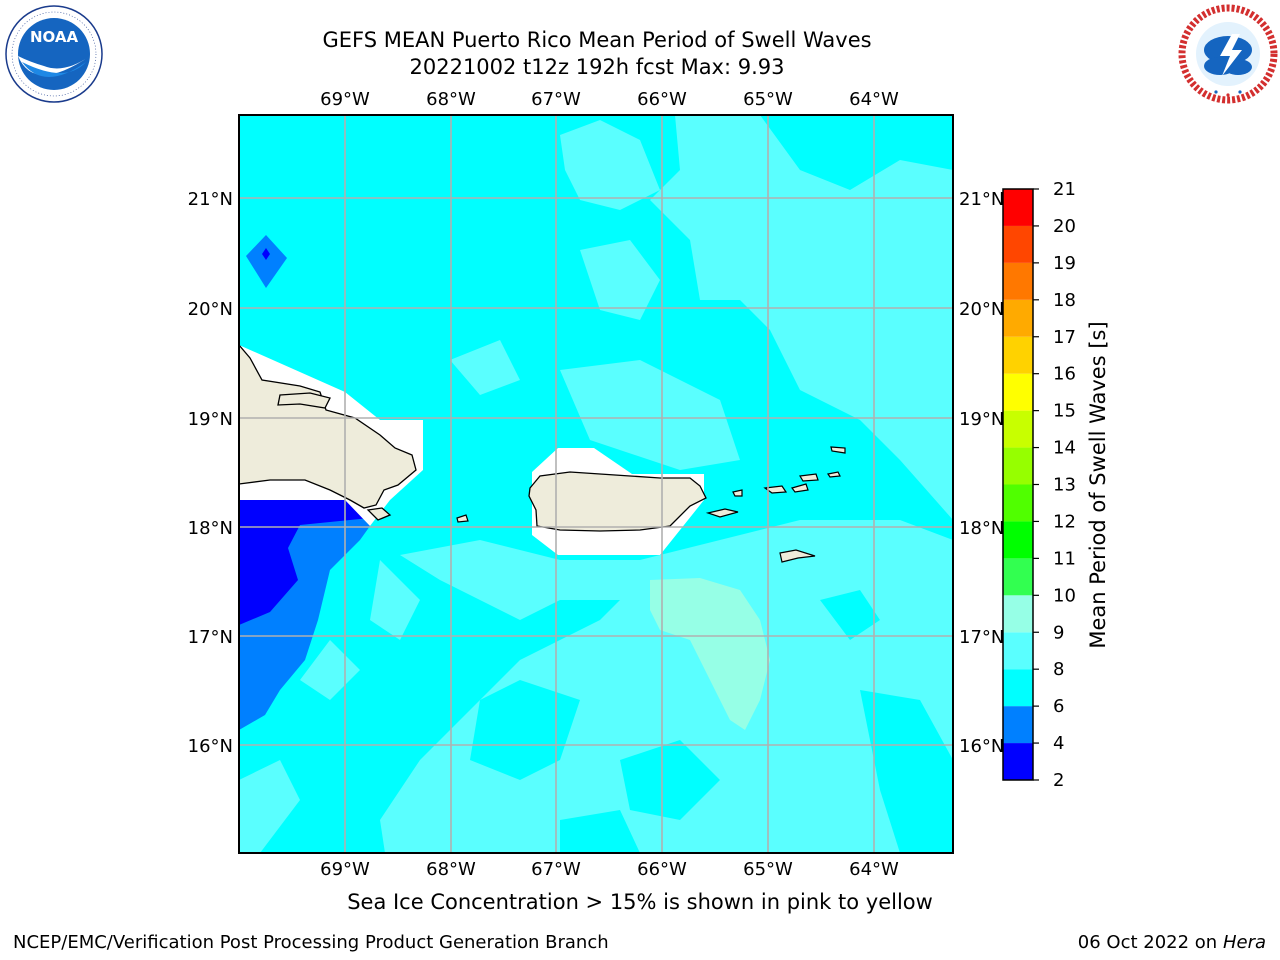 The image size is (1280, 960). I want to click on lon-label-bottom: 64°W, so click(874, 869).